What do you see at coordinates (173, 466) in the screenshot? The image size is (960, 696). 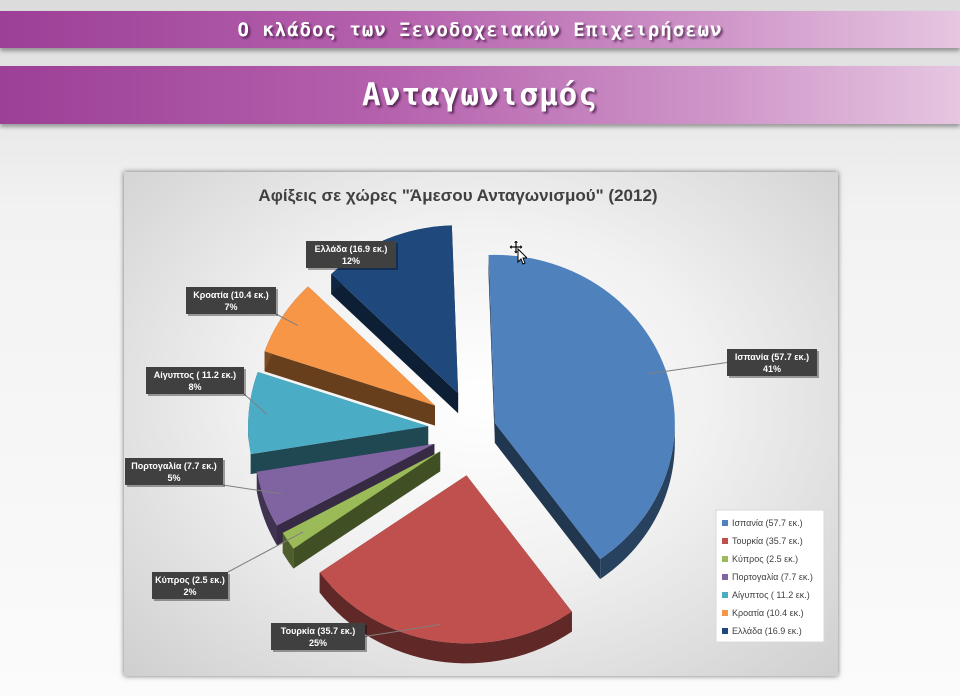 I see `data-label-category: Πορτογαλία (7.7 εκ.)` at bounding box center [173, 466].